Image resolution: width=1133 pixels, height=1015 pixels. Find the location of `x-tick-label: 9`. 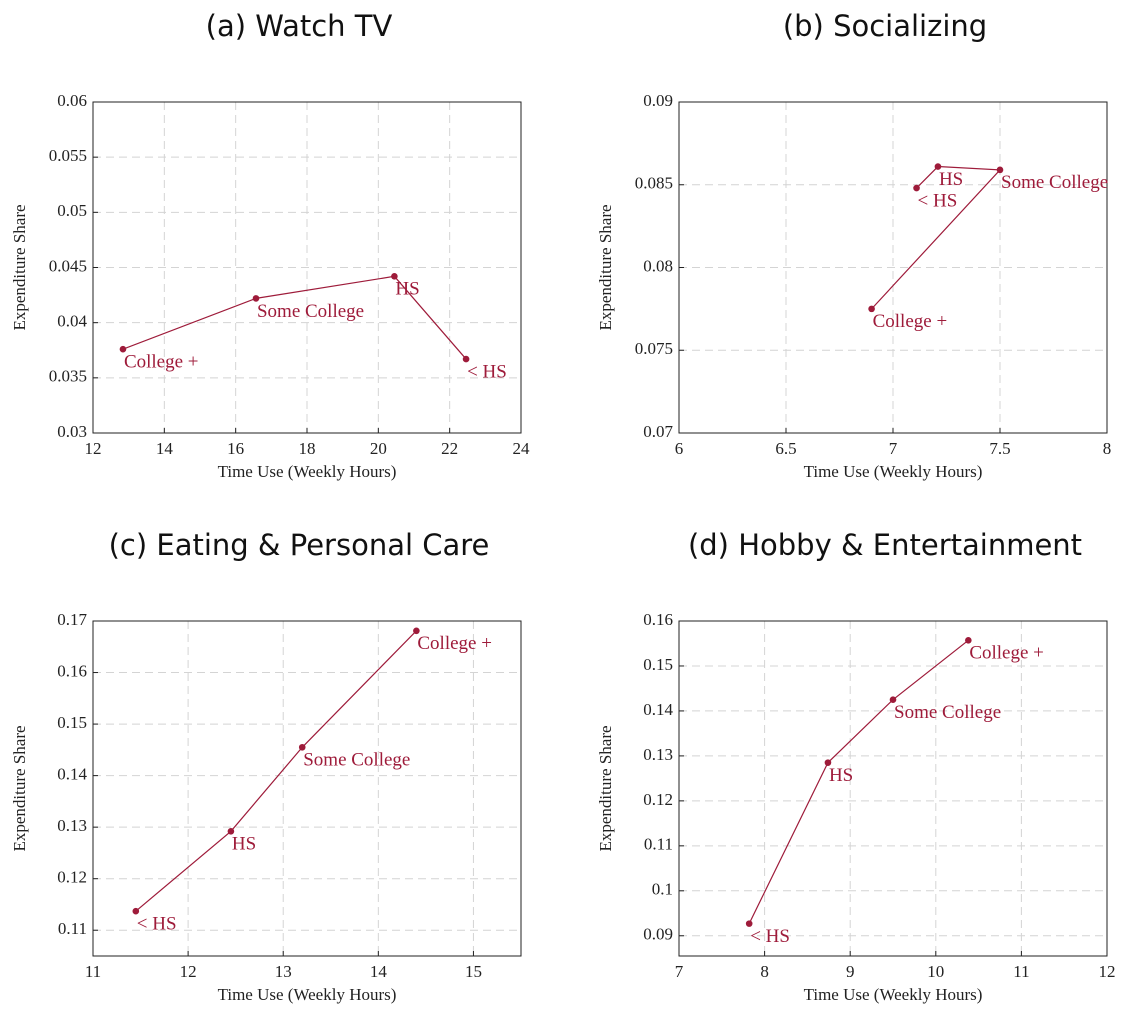

x-tick-label: 9 is located at coordinates (850, 971).